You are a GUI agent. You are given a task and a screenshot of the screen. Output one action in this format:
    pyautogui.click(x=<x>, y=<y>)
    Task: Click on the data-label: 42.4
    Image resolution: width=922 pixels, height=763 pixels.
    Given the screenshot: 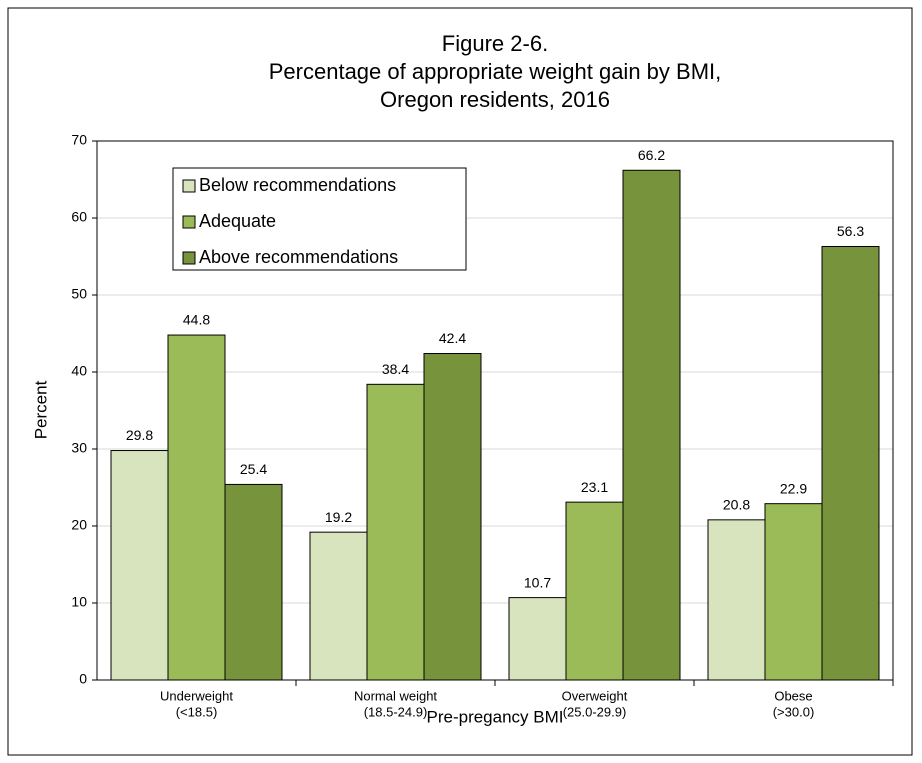 What is the action you would take?
    pyautogui.click(x=452, y=338)
    